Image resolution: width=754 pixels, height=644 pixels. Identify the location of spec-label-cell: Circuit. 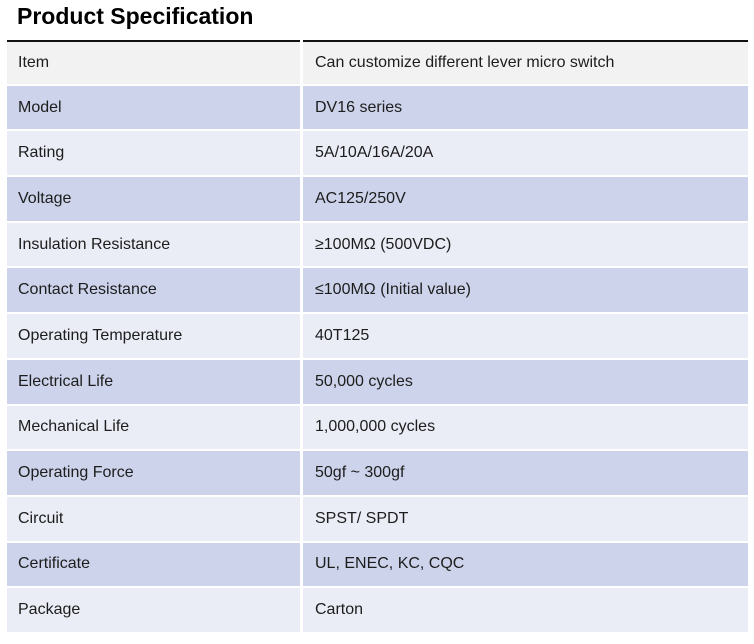
(153, 518).